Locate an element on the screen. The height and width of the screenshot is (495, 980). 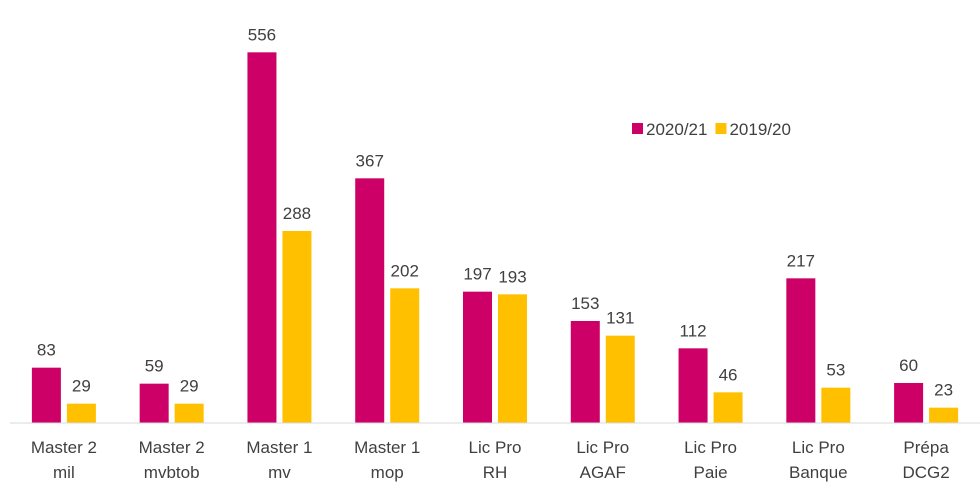
x-tick-label-line: mil is located at coordinates (64, 472).